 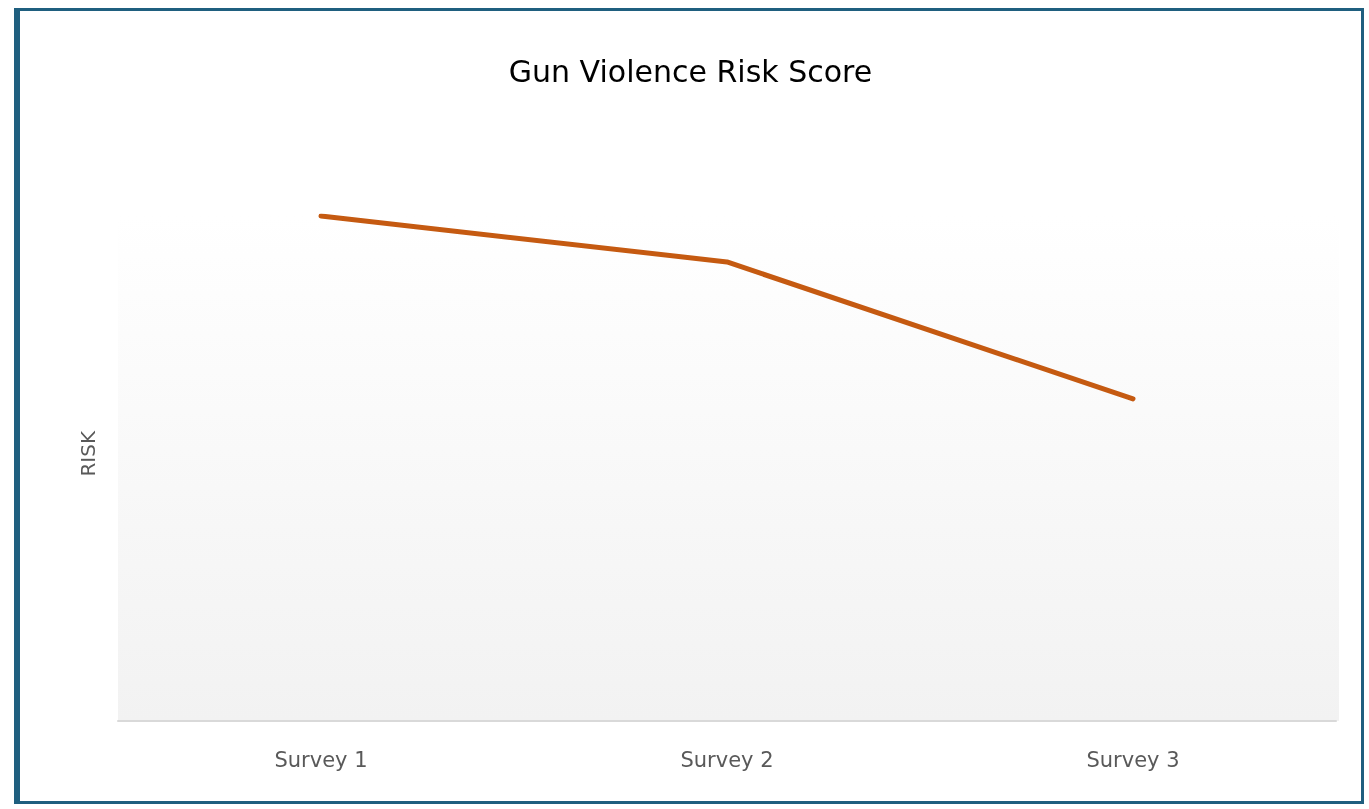 I want to click on x-tick-label: Survey 1, so click(x=321, y=759).